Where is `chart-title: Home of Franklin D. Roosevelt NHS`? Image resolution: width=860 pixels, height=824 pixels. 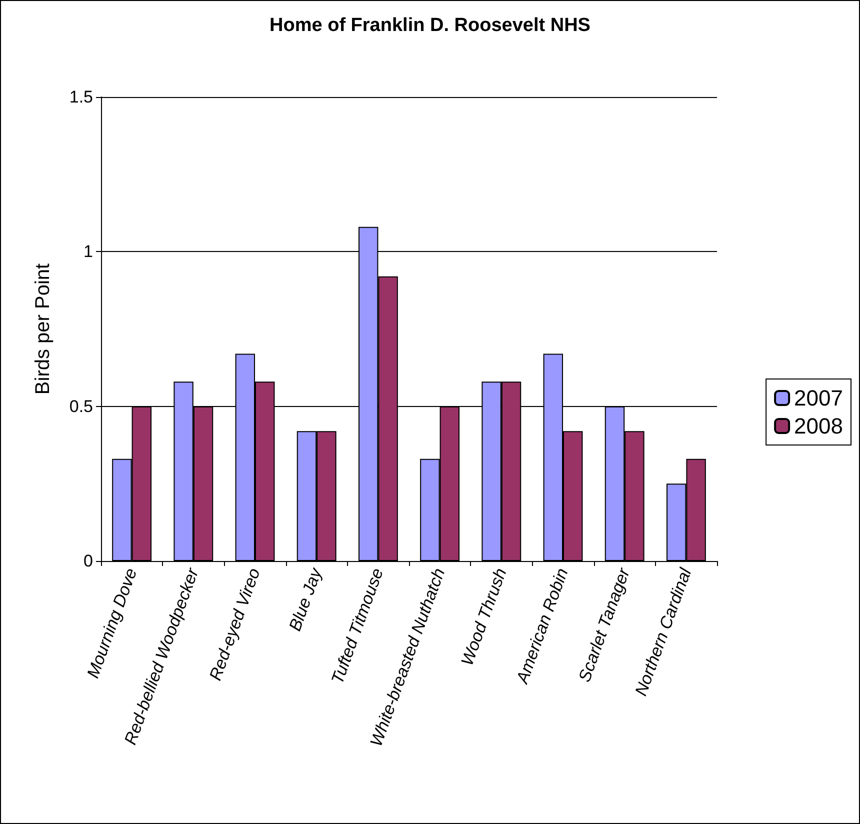
chart-title: Home of Franklin D. Roosevelt NHS is located at coordinates (430, 25).